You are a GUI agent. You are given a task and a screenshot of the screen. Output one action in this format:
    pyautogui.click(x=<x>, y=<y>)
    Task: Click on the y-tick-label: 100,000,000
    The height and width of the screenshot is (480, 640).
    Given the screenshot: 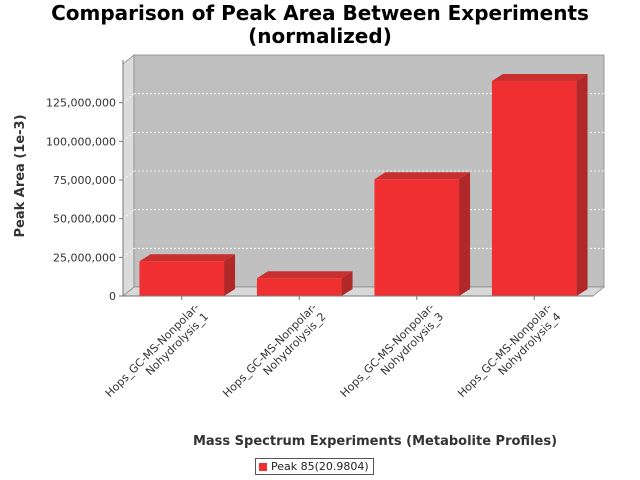 What is the action you would take?
    pyautogui.click(x=81, y=141)
    